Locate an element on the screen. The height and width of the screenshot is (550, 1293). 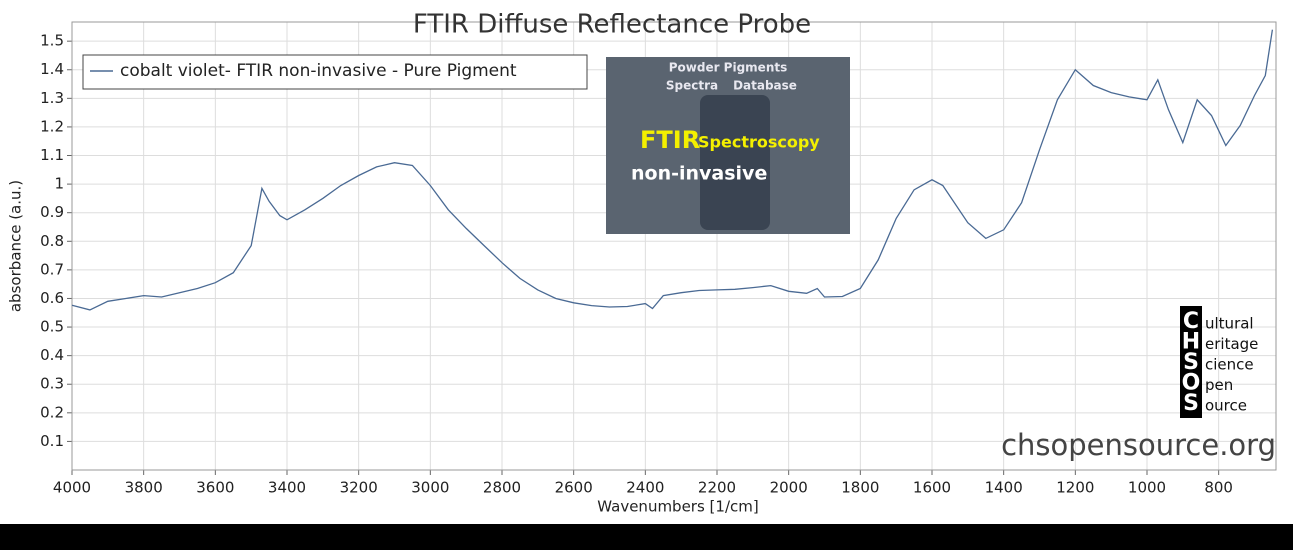
x-tick-label: 2600 is located at coordinates (574, 488).